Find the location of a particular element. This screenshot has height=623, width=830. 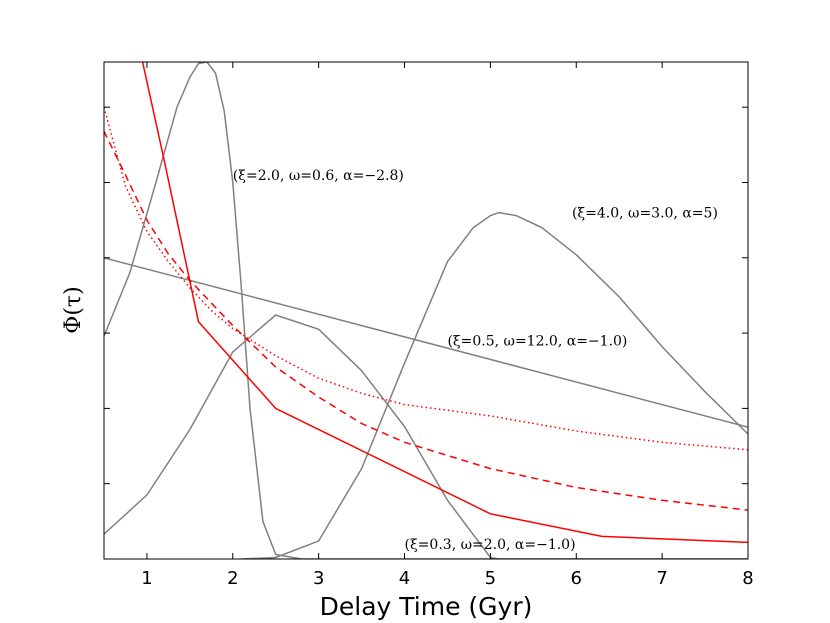

x-tick-label-1: 1 is located at coordinates (146, 578).